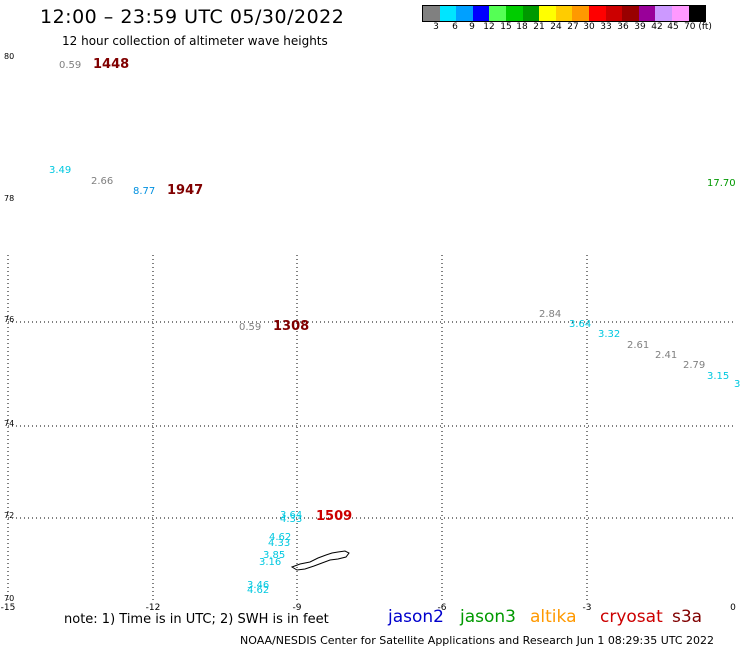 Image resolution: width=740 pixels, height=650 pixels. What do you see at coordinates (694, 365) in the screenshot?
I see `wave-height-value: 2.79` at bounding box center [694, 365].